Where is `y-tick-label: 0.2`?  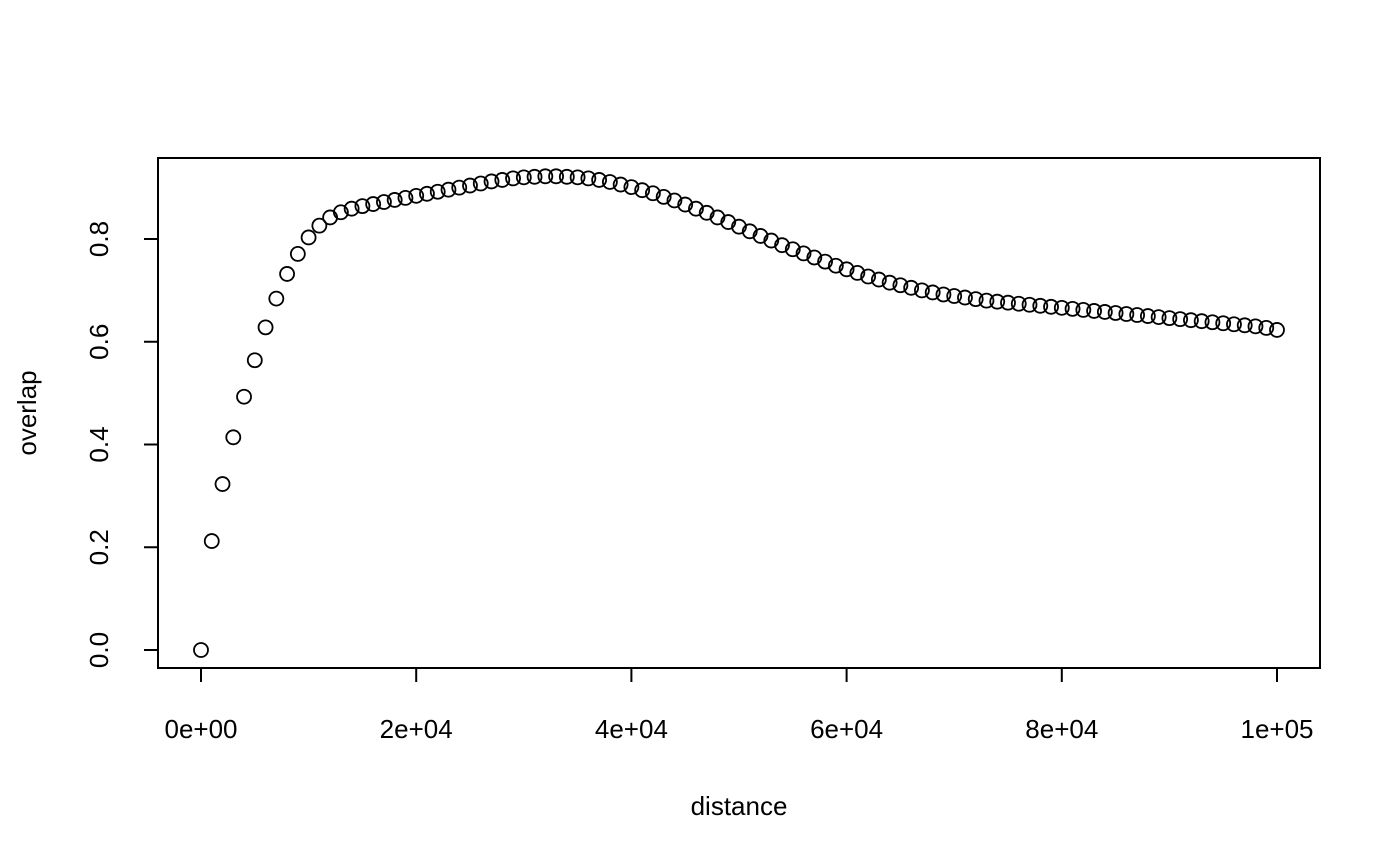
y-tick-label: 0.2 is located at coordinates (99, 547).